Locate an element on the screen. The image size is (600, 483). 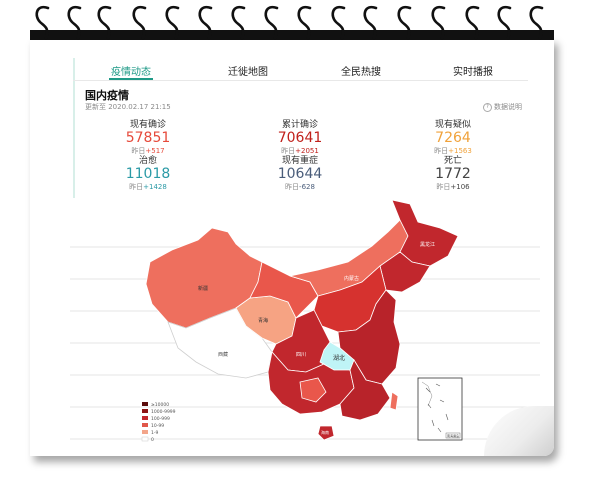
stat-delta: 昨日+106 is located at coordinates (453, 187).